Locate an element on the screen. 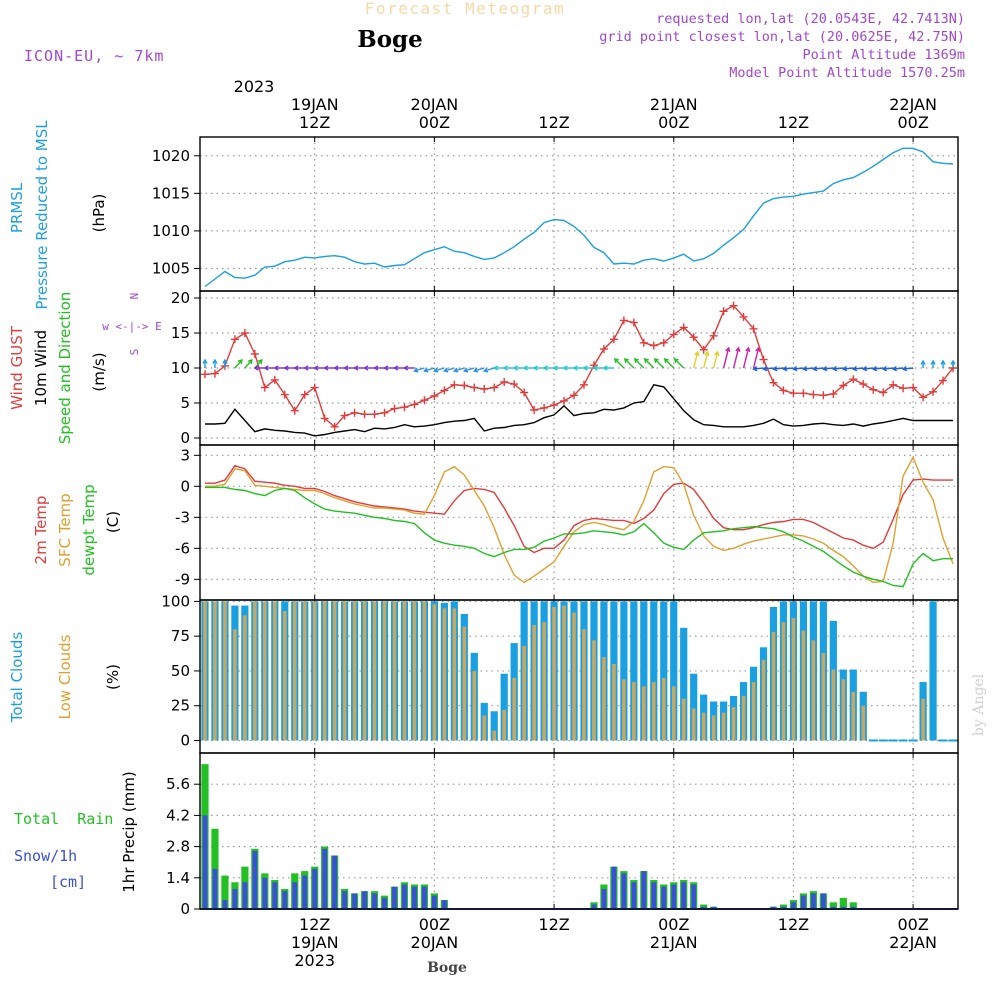  top-time-label: 00Z is located at coordinates (912, 122).